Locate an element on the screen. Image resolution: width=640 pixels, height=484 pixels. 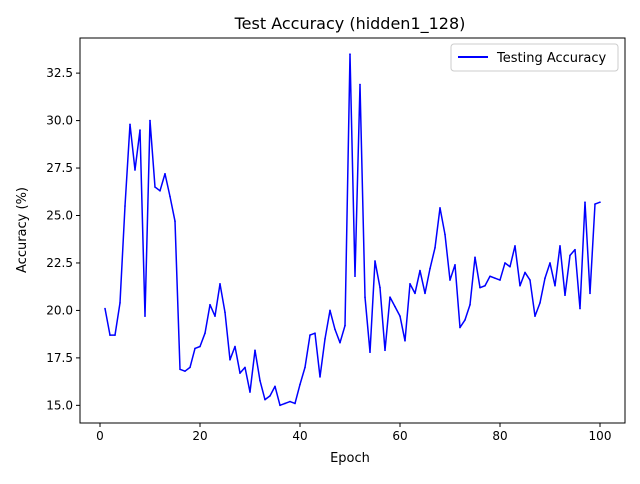
x-tick-label: 40 is located at coordinates (299, 436).